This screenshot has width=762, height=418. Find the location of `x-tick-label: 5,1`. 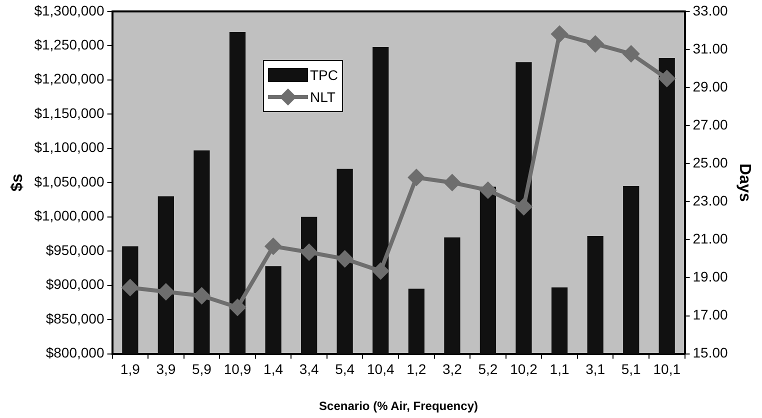

x-tick-label: 5,1 is located at coordinates (631, 369).